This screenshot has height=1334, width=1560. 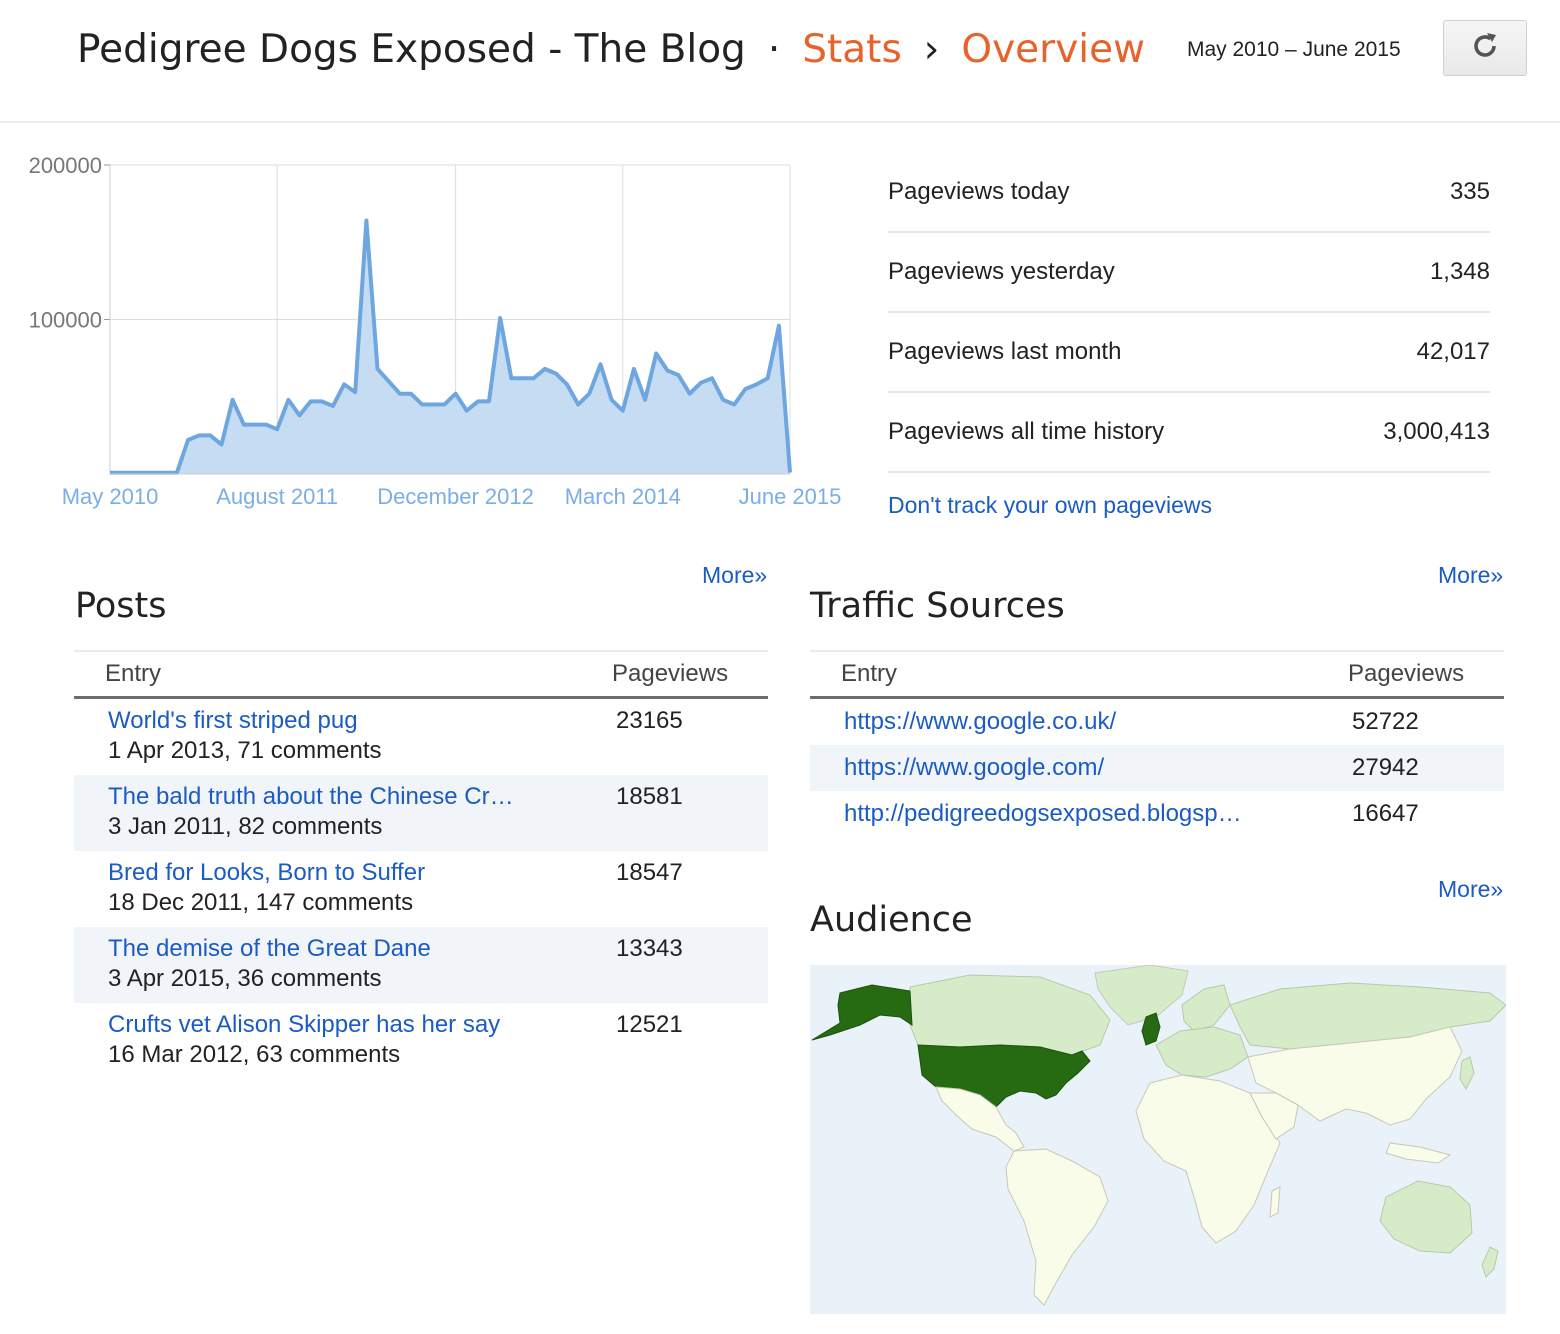 I want to click on pageviews-line, so click(x=451, y=346).